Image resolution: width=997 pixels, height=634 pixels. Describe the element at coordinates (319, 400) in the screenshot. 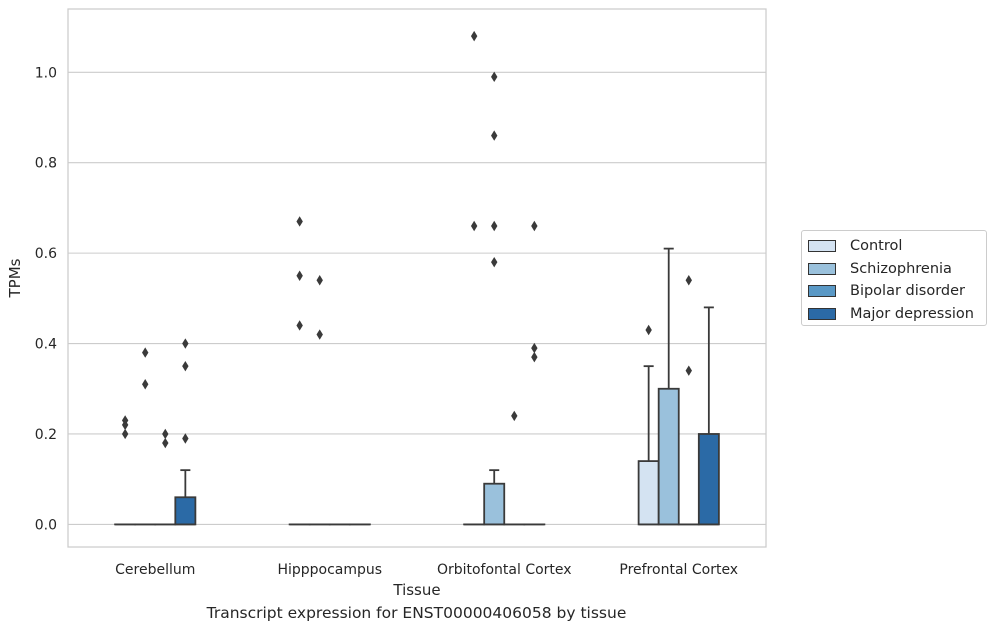

I see `box-schizophrenia-hipppocampus` at that location.